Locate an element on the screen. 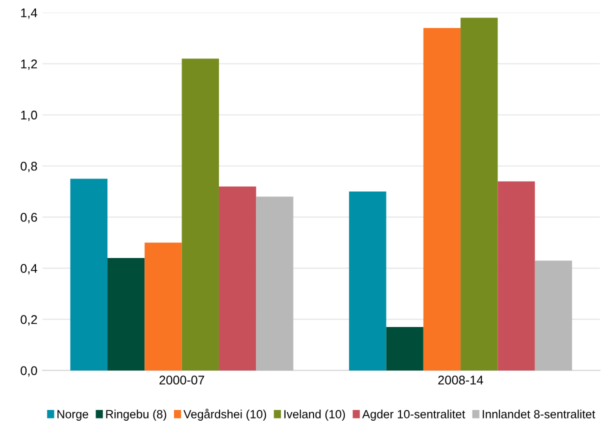 This screenshot has width=606, height=421. y-tick-label: 1,0 is located at coordinates (29, 115).